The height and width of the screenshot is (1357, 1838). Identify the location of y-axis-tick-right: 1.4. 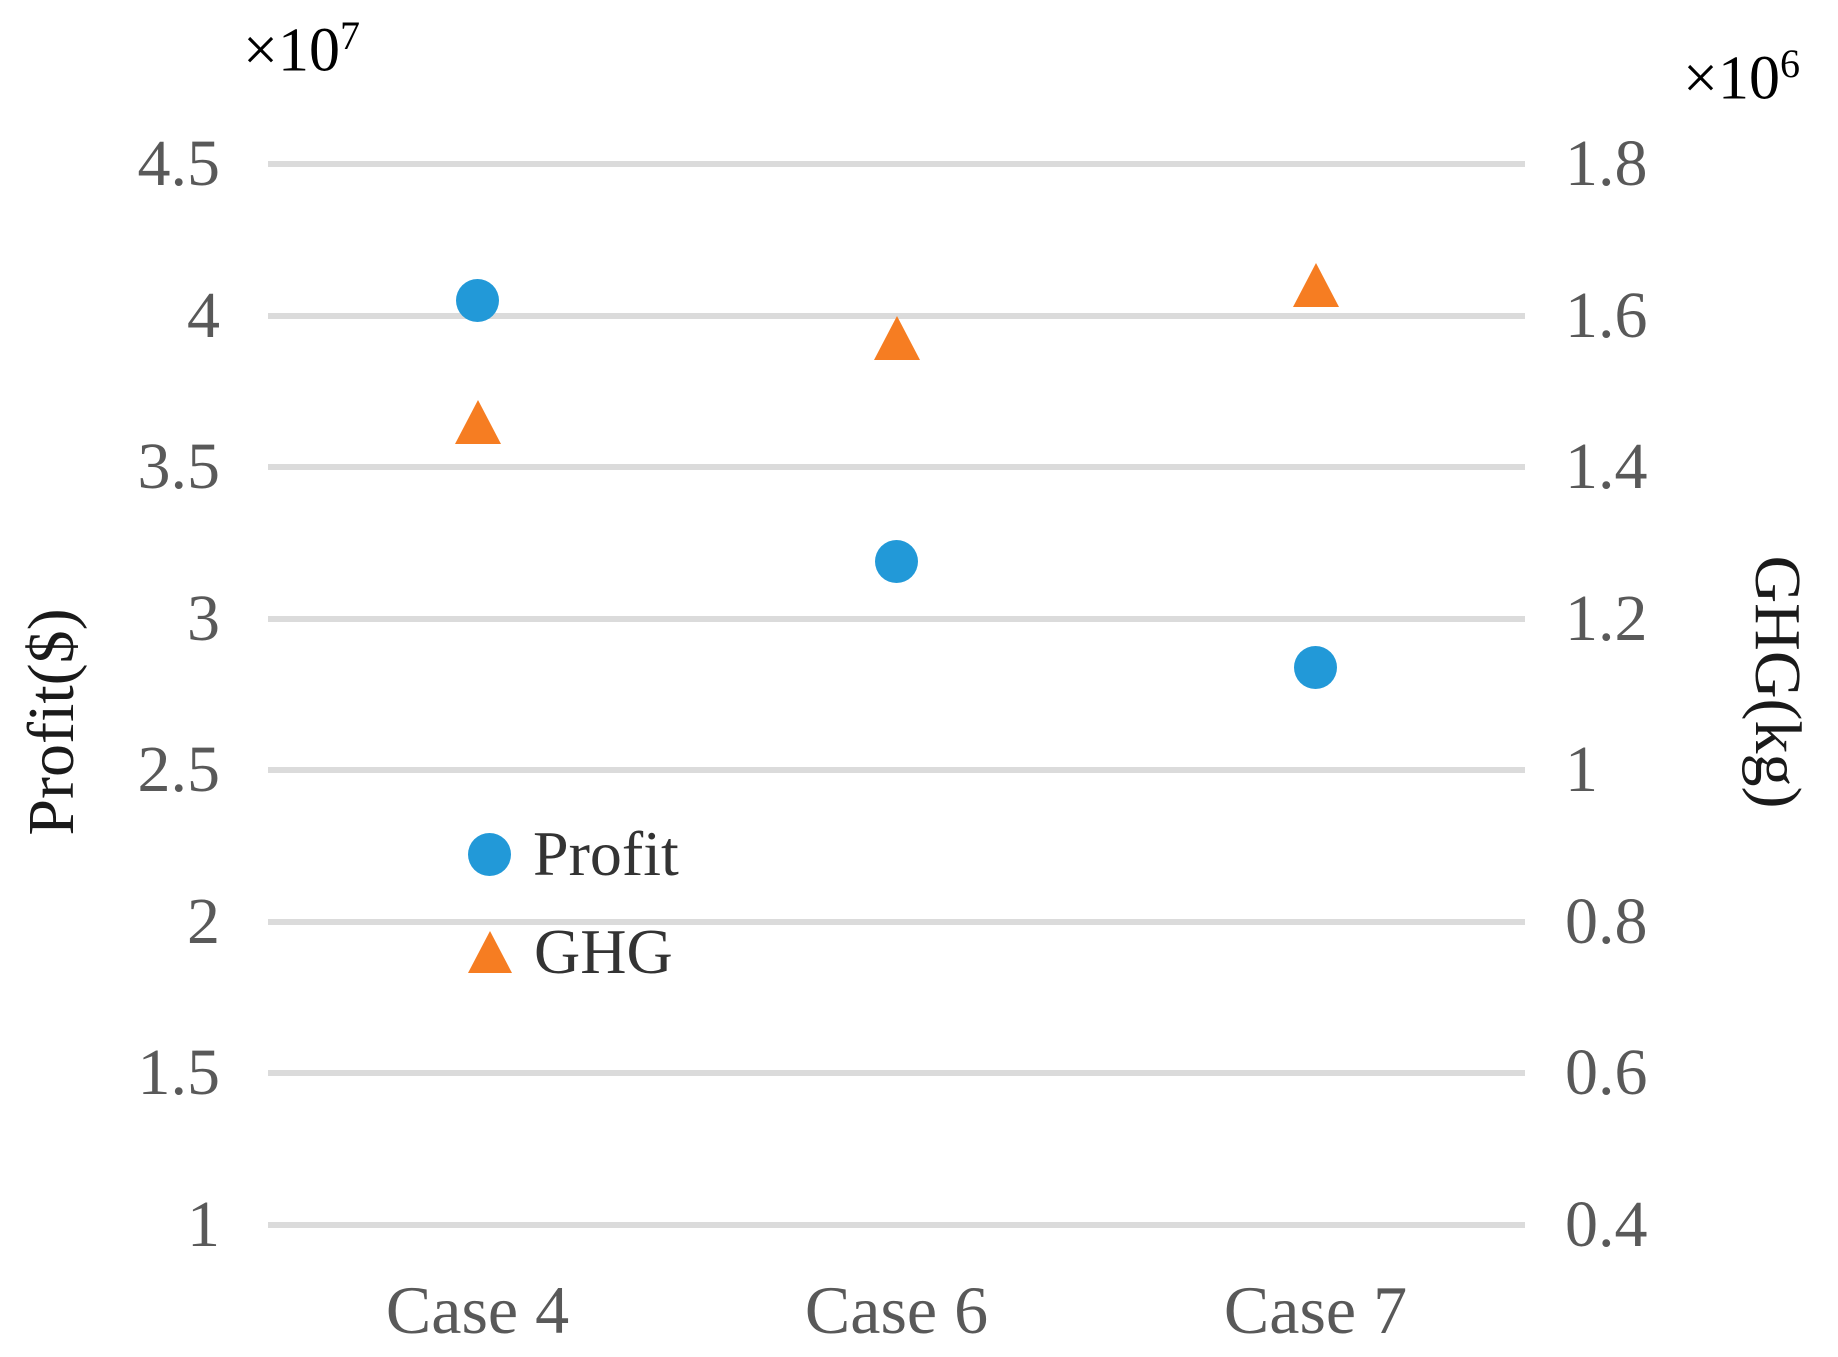
(1606, 467).